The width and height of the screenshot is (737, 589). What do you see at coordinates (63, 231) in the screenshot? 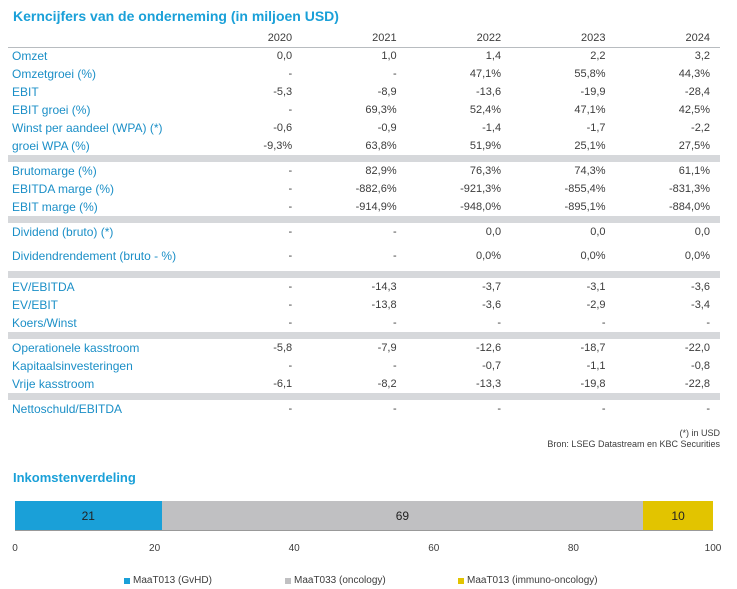
I see `row-label: Dividend (bruto) (*)` at bounding box center [63, 231].